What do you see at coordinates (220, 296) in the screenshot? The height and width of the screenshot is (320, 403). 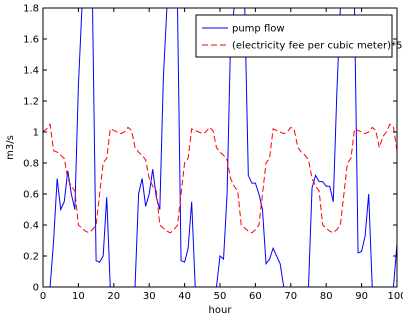 I see `x-tick-label: 50` at bounding box center [220, 296].